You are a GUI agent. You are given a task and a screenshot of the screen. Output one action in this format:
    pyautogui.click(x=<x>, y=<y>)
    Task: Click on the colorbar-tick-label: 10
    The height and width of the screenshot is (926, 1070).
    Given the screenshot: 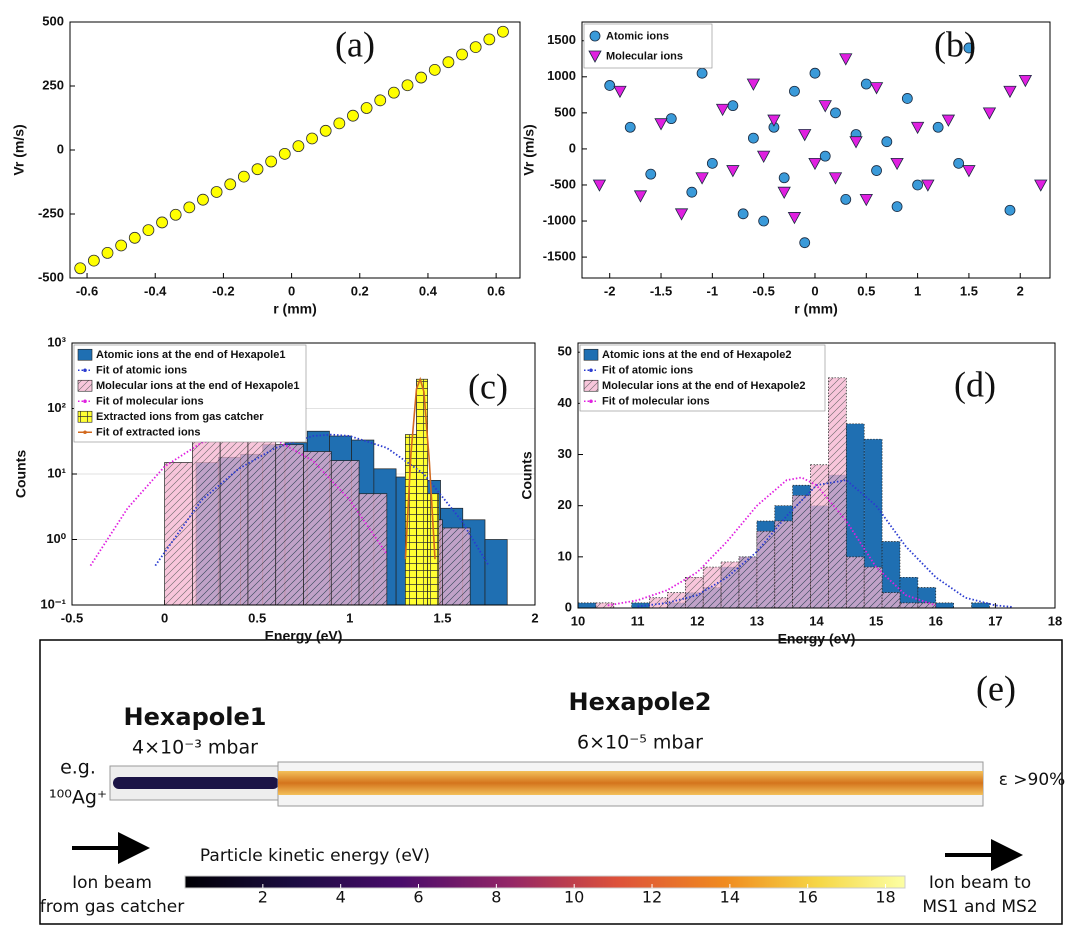 What is the action you would take?
    pyautogui.click(x=574, y=897)
    